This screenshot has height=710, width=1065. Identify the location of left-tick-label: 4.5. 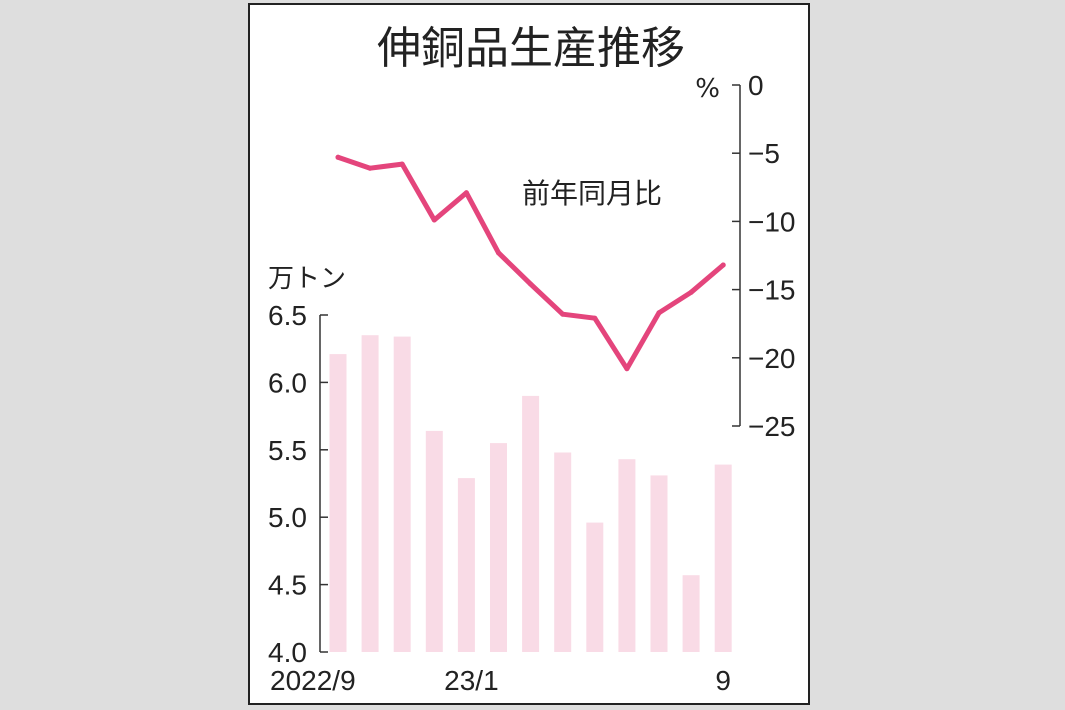
(287, 585).